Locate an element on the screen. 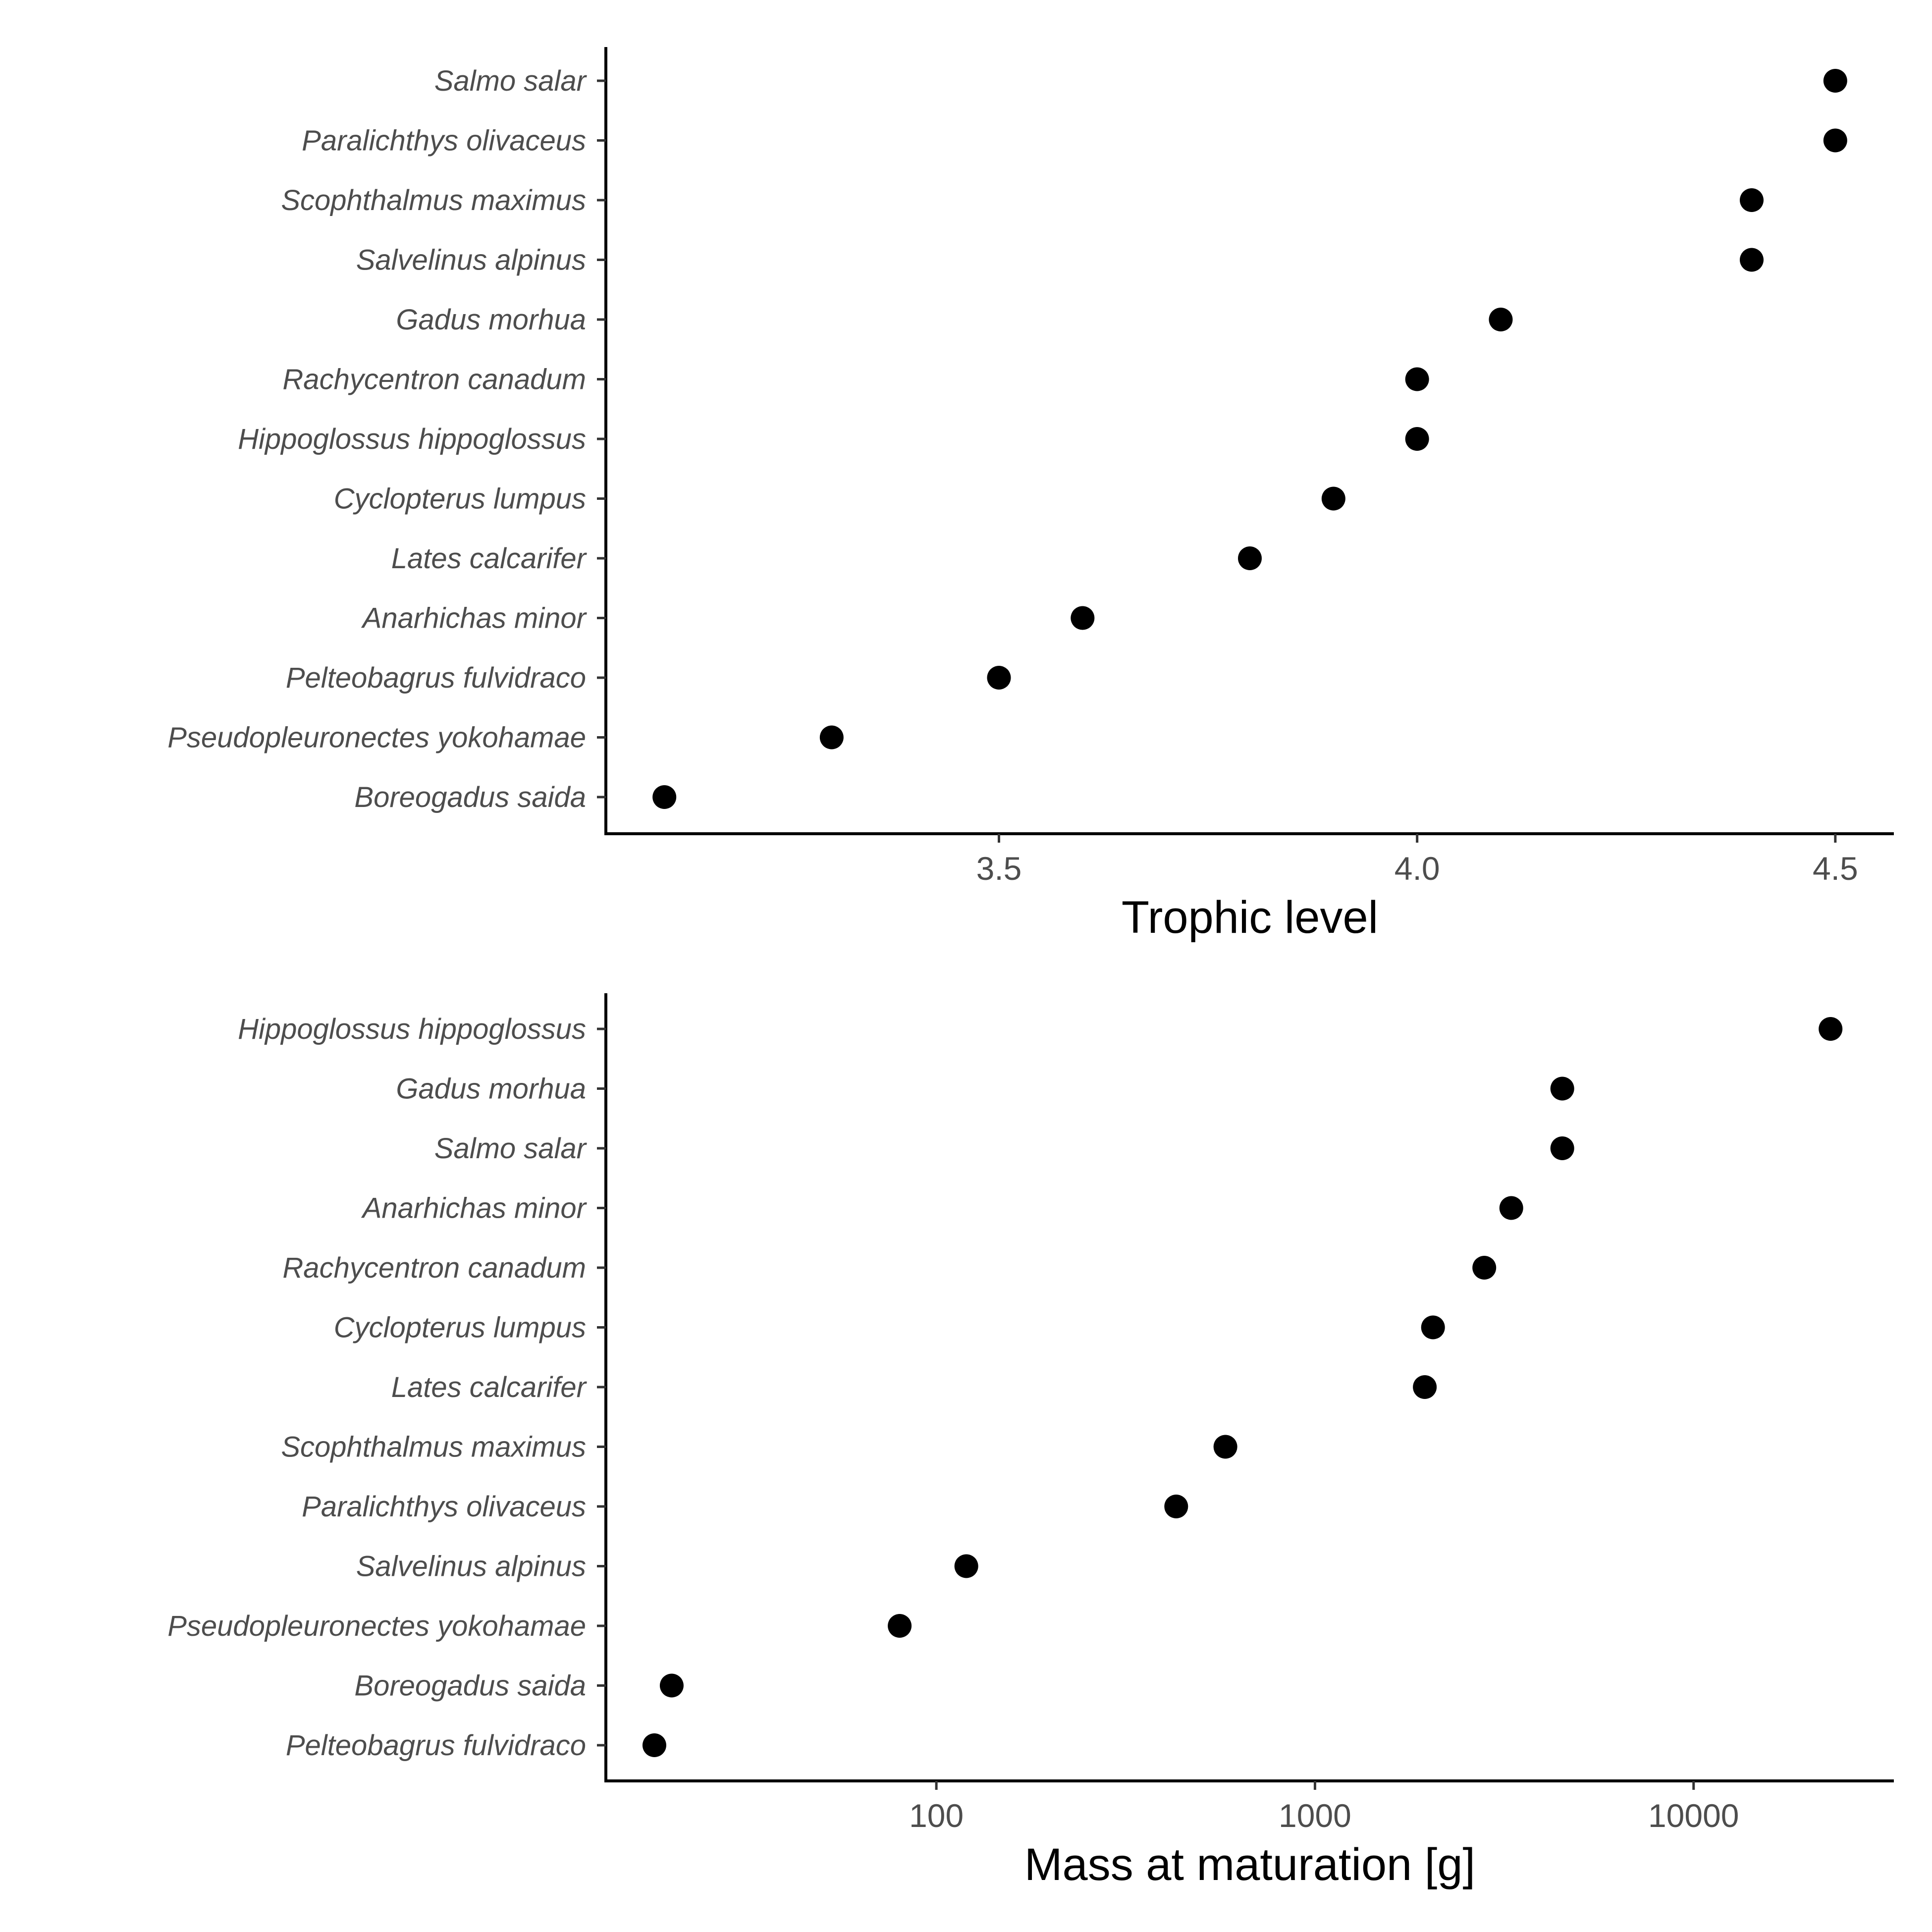 The image size is (1932, 1932). x-axis-title: Trophic level is located at coordinates (1250, 917).